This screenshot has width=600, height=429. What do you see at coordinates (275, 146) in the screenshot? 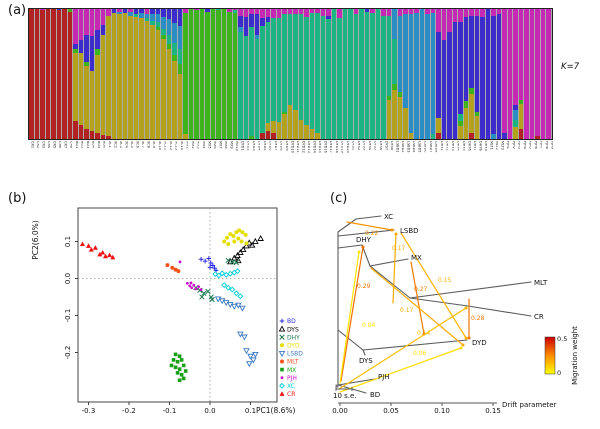
I see `sample-label: DYD7` at bounding box center [275, 146].